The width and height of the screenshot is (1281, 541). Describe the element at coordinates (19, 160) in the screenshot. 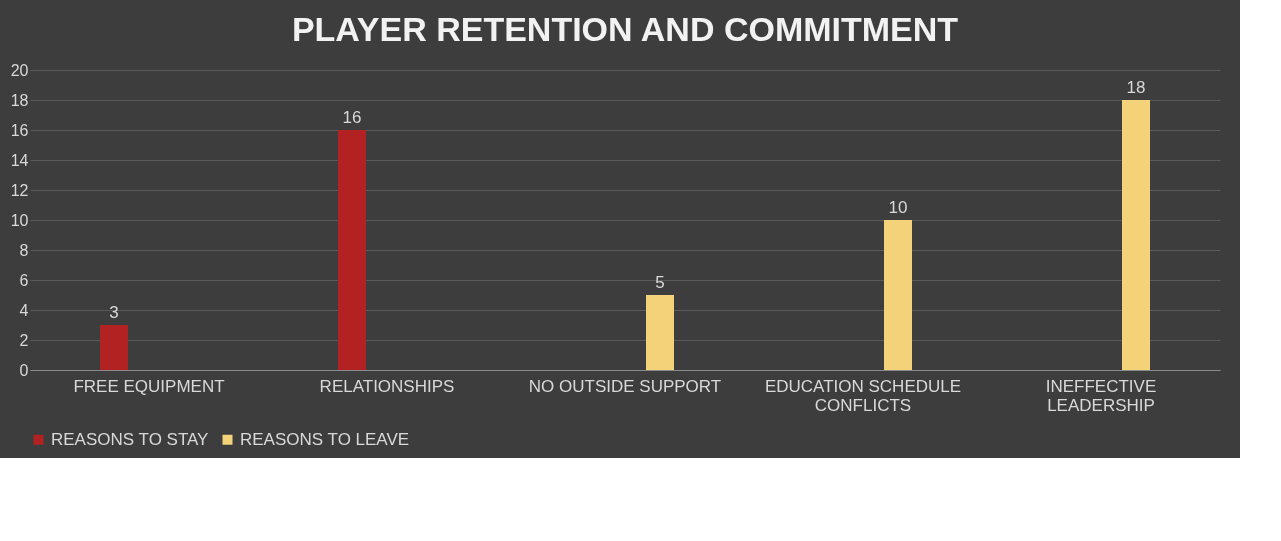

I see `y-tick-label: 14` at that location.